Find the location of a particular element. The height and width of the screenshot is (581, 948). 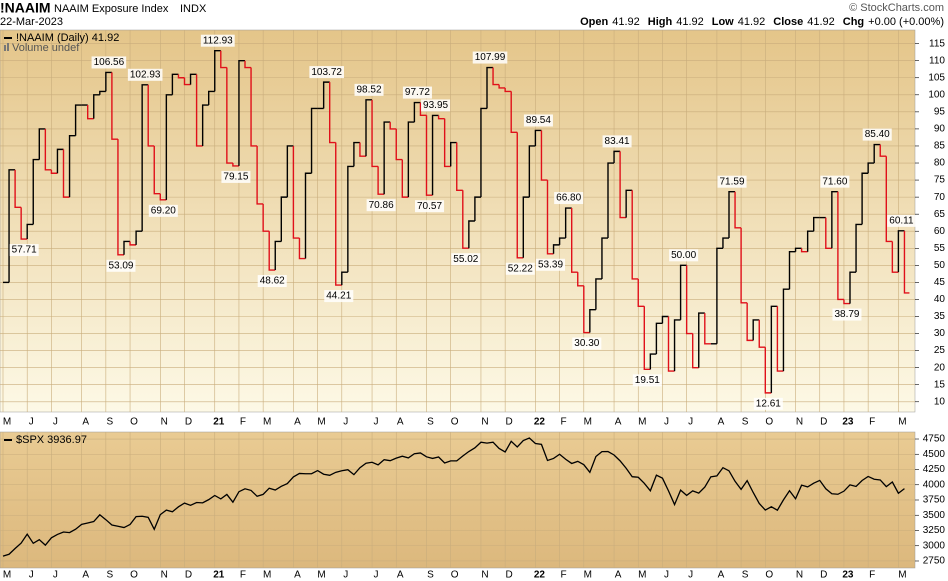

y-tick-label: 60 is located at coordinates (940, 231).